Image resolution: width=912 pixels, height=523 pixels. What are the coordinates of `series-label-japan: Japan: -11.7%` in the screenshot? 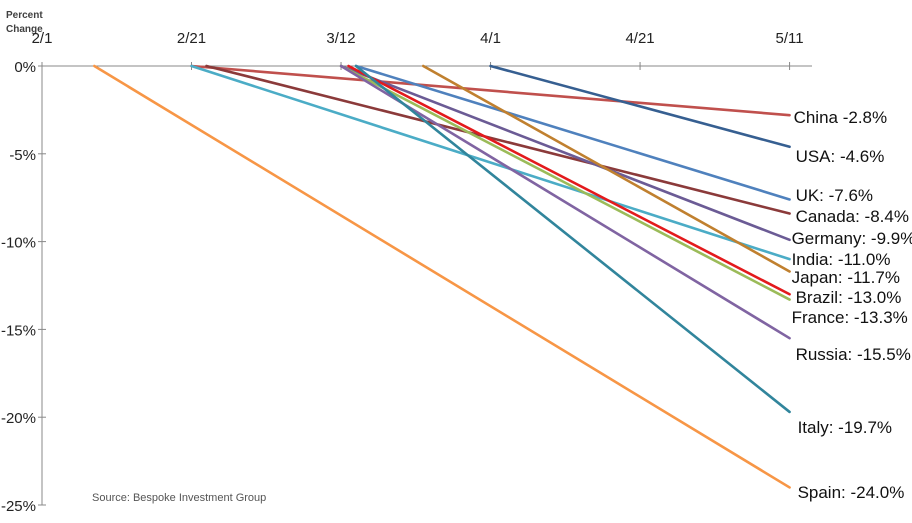 It's located at (846, 277).